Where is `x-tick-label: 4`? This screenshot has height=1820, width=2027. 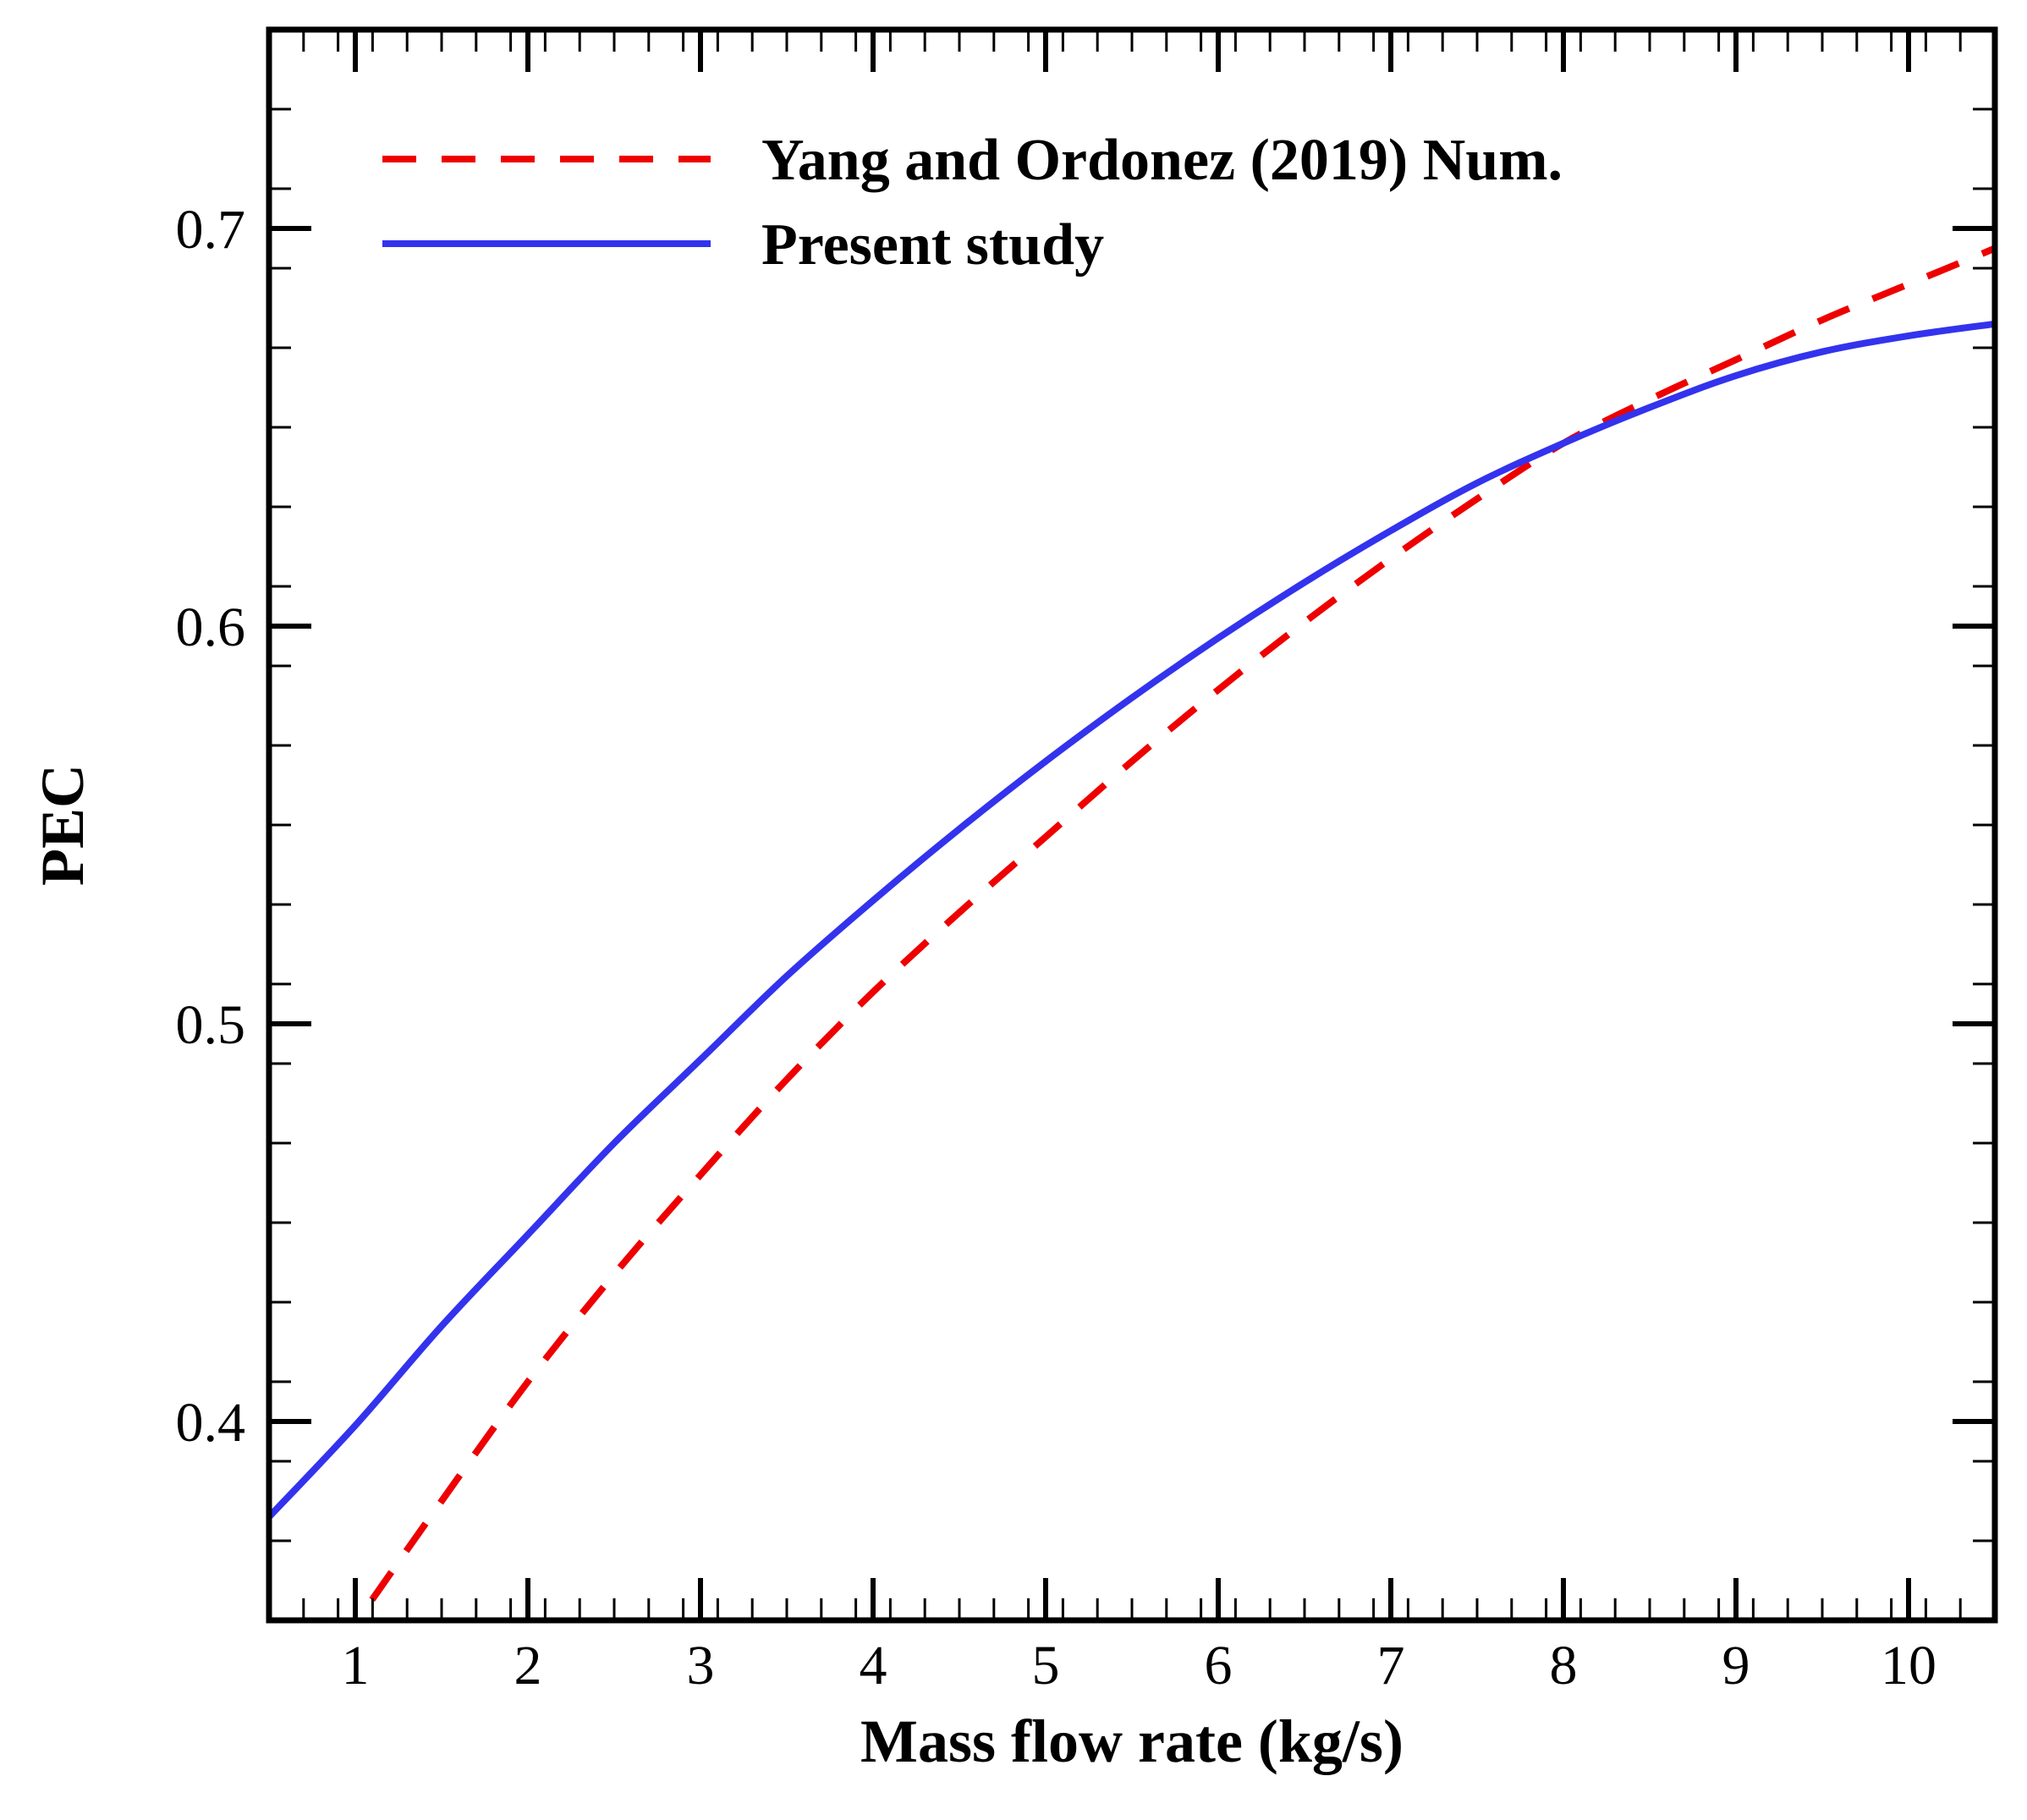
x-tick-label: 4 is located at coordinates (873, 1665).